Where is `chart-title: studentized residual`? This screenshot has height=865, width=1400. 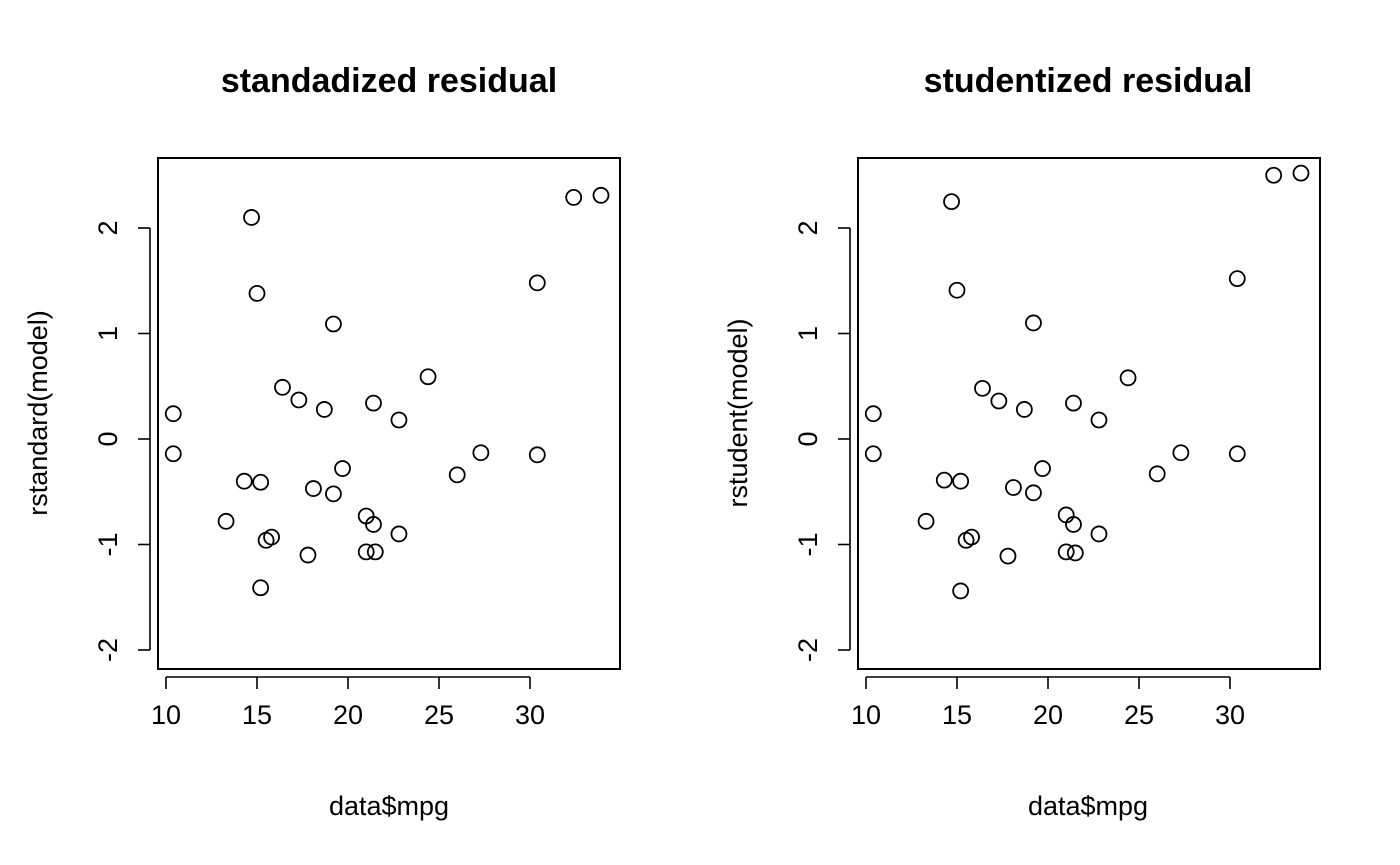
chart-title: studentized residual is located at coordinates (1088, 81).